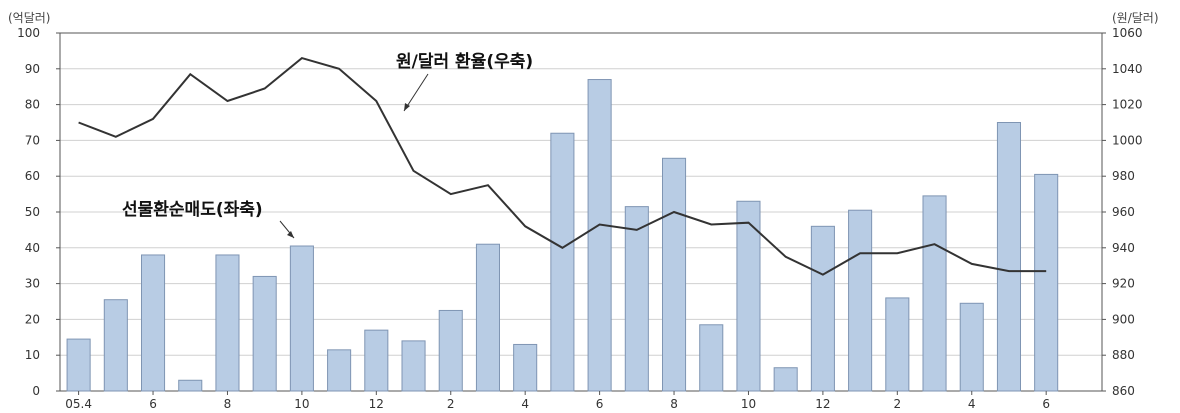 This screenshot has width=1180, height=413. What do you see at coordinates (32, 176) in the screenshot?
I see `left-axis-tick-label: 60` at bounding box center [32, 176].